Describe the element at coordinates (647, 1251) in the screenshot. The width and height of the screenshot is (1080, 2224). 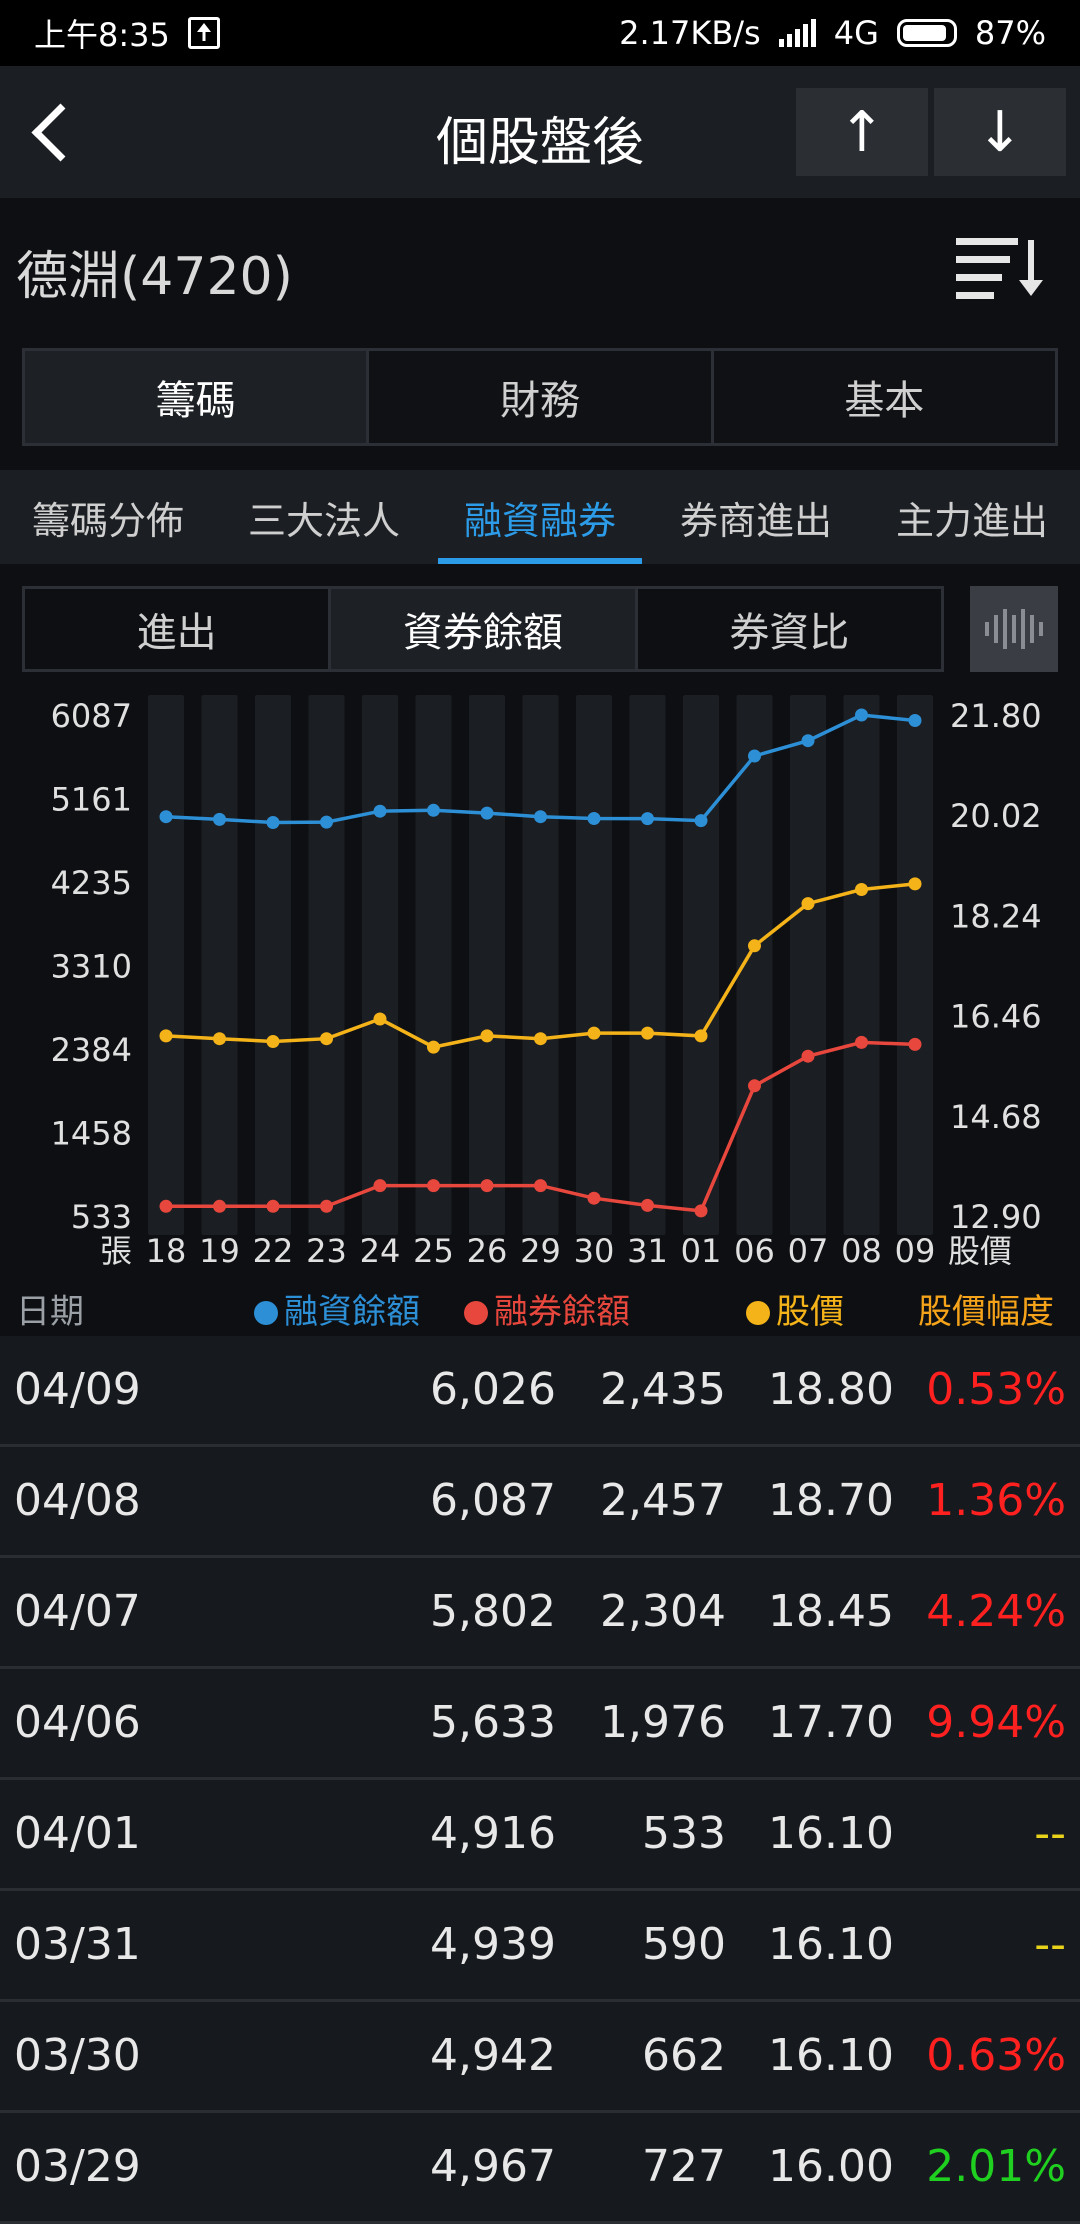
I see `x-tick-label: 31` at that location.